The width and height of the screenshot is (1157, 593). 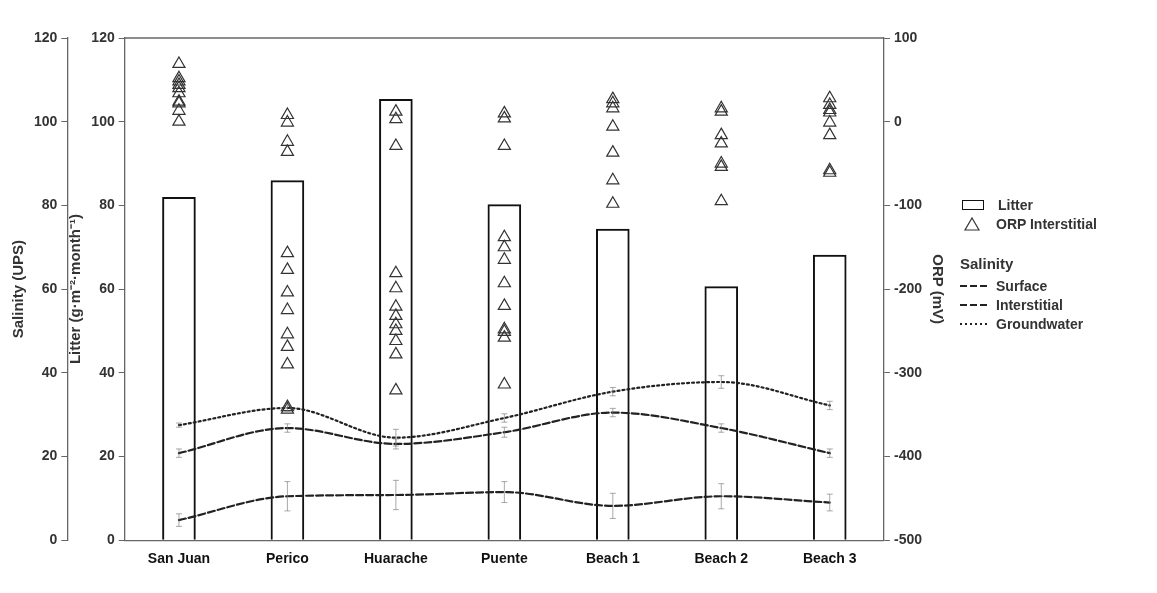 I want to click on legend-label: ORP Interstitial, so click(x=1046, y=223).